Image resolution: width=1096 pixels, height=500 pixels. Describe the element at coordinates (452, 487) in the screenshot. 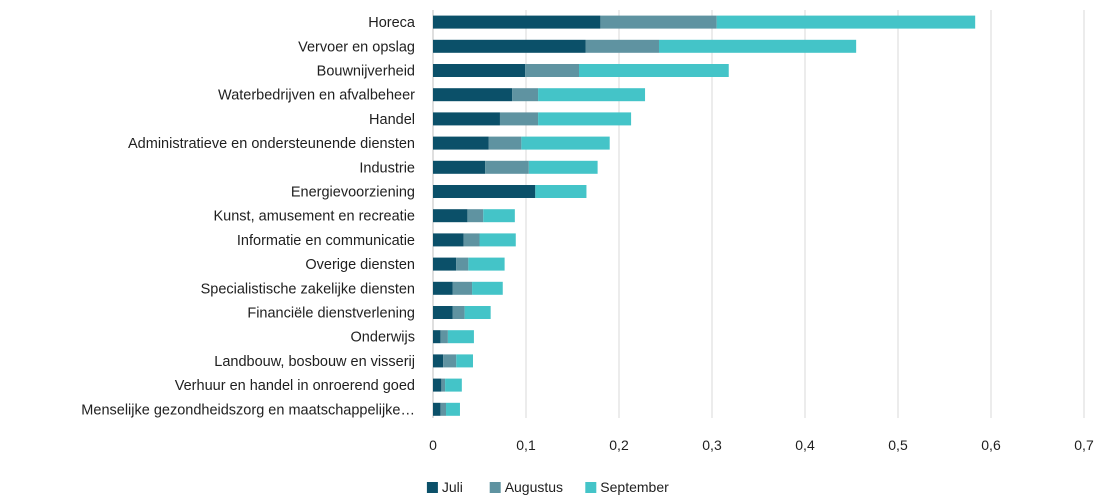

I see `legend-label: Juli` at that location.